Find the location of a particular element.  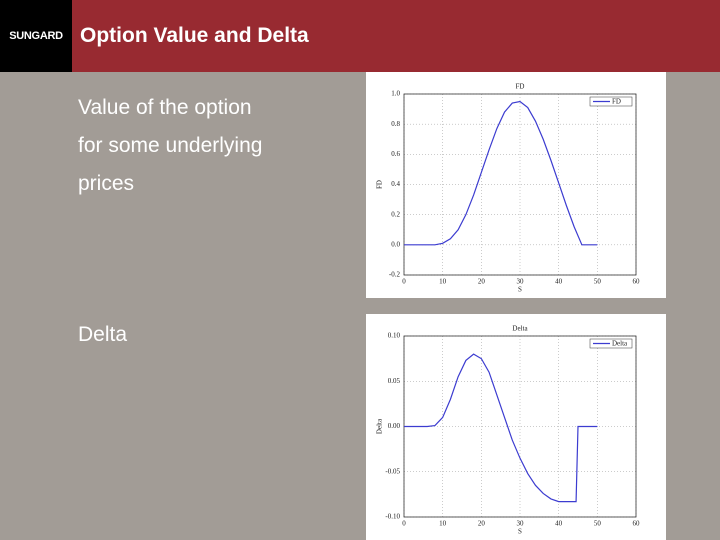

y-tick-label: 0.4 is located at coordinates (395, 184).